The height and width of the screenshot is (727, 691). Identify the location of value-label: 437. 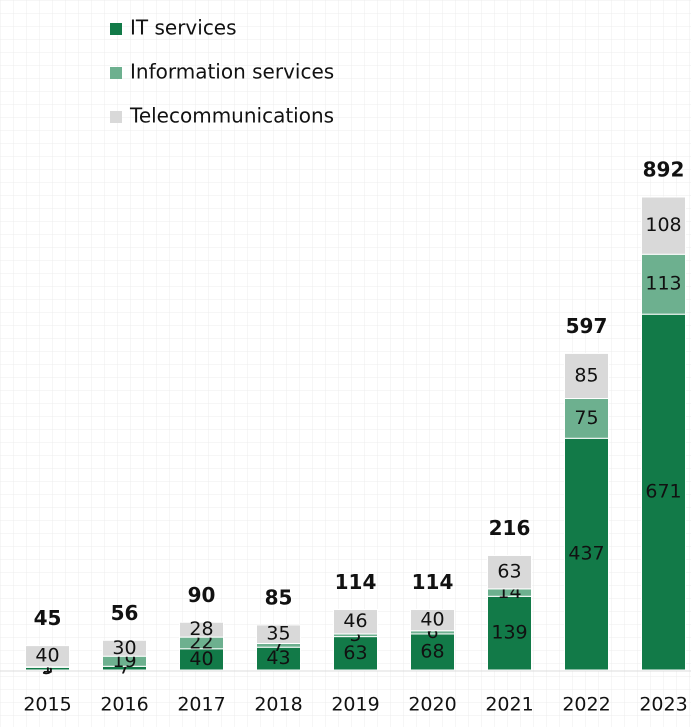
(586, 554).